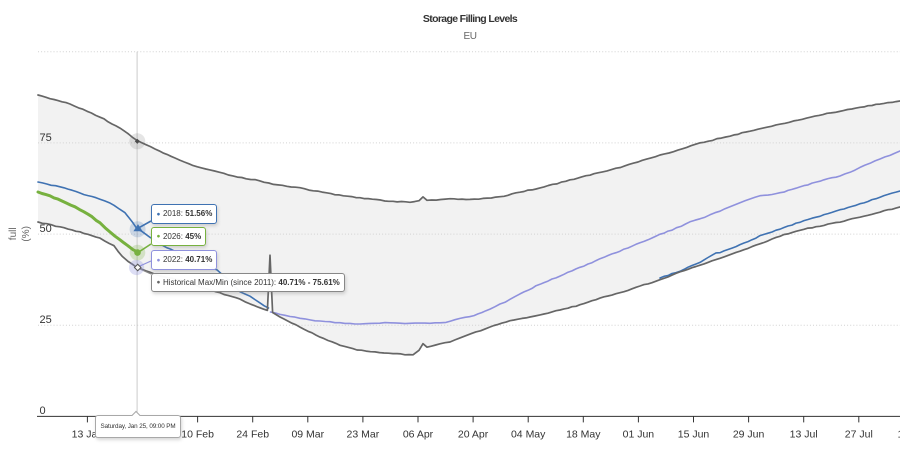 This screenshot has height=450, width=900. Describe the element at coordinates (528, 435) in the screenshot. I see `svg-text: 04 May` at that location.